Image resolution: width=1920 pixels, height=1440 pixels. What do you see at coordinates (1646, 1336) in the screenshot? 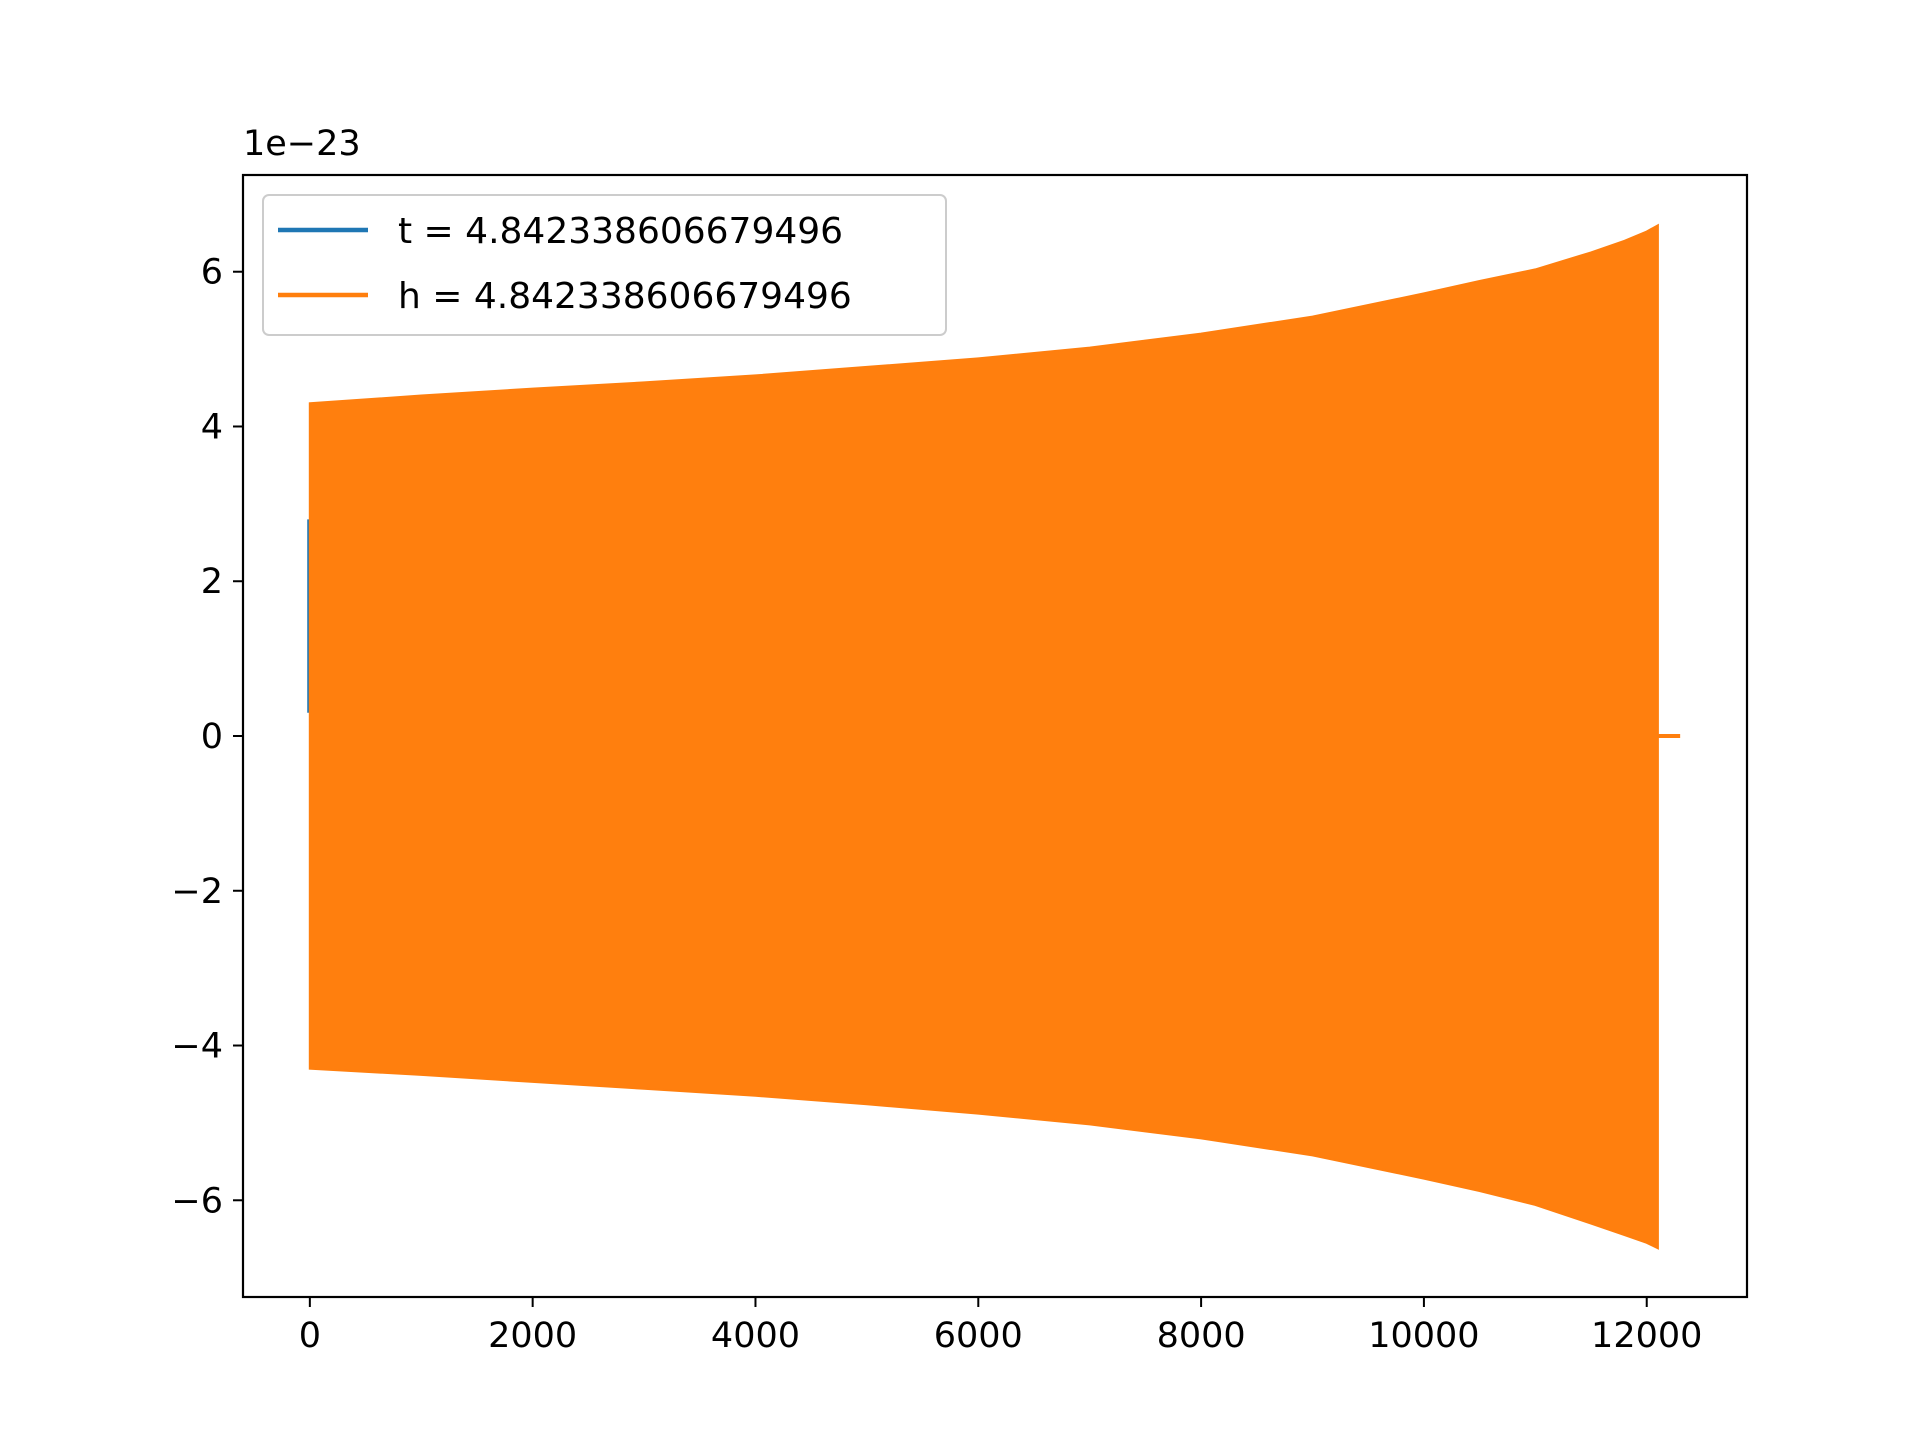
I see `x-tick-label: 12000` at bounding box center [1646, 1336].